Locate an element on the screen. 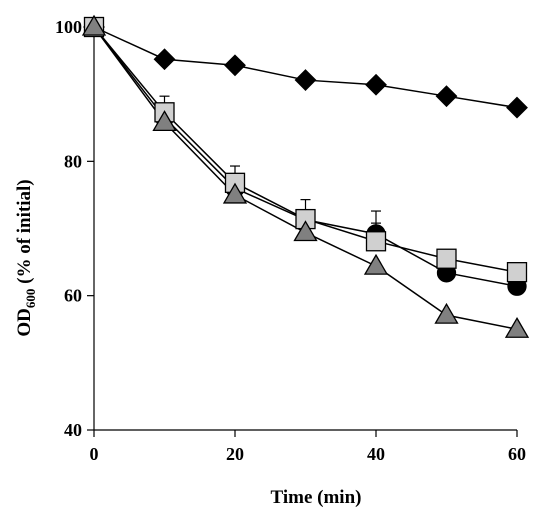 The image size is (550, 517). y-tick-label: 100 is located at coordinates (68, 27).